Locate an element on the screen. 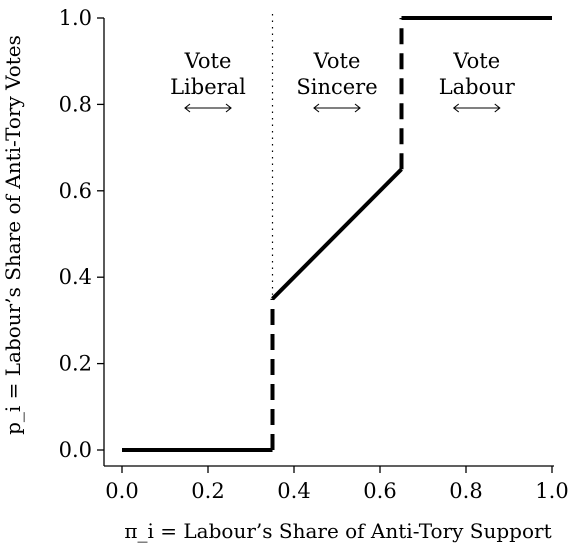 This screenshot has width=584, height=554. x-tick-label: 0.4 is located at coordinates (293, 491).